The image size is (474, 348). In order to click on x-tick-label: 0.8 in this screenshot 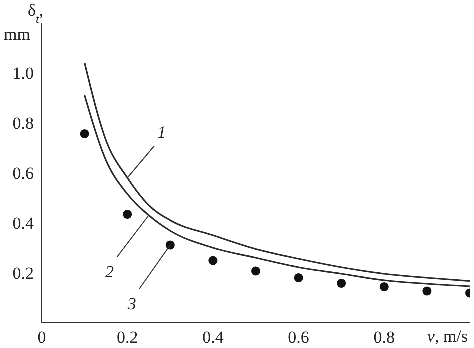, I will do `click(385, 338)`.